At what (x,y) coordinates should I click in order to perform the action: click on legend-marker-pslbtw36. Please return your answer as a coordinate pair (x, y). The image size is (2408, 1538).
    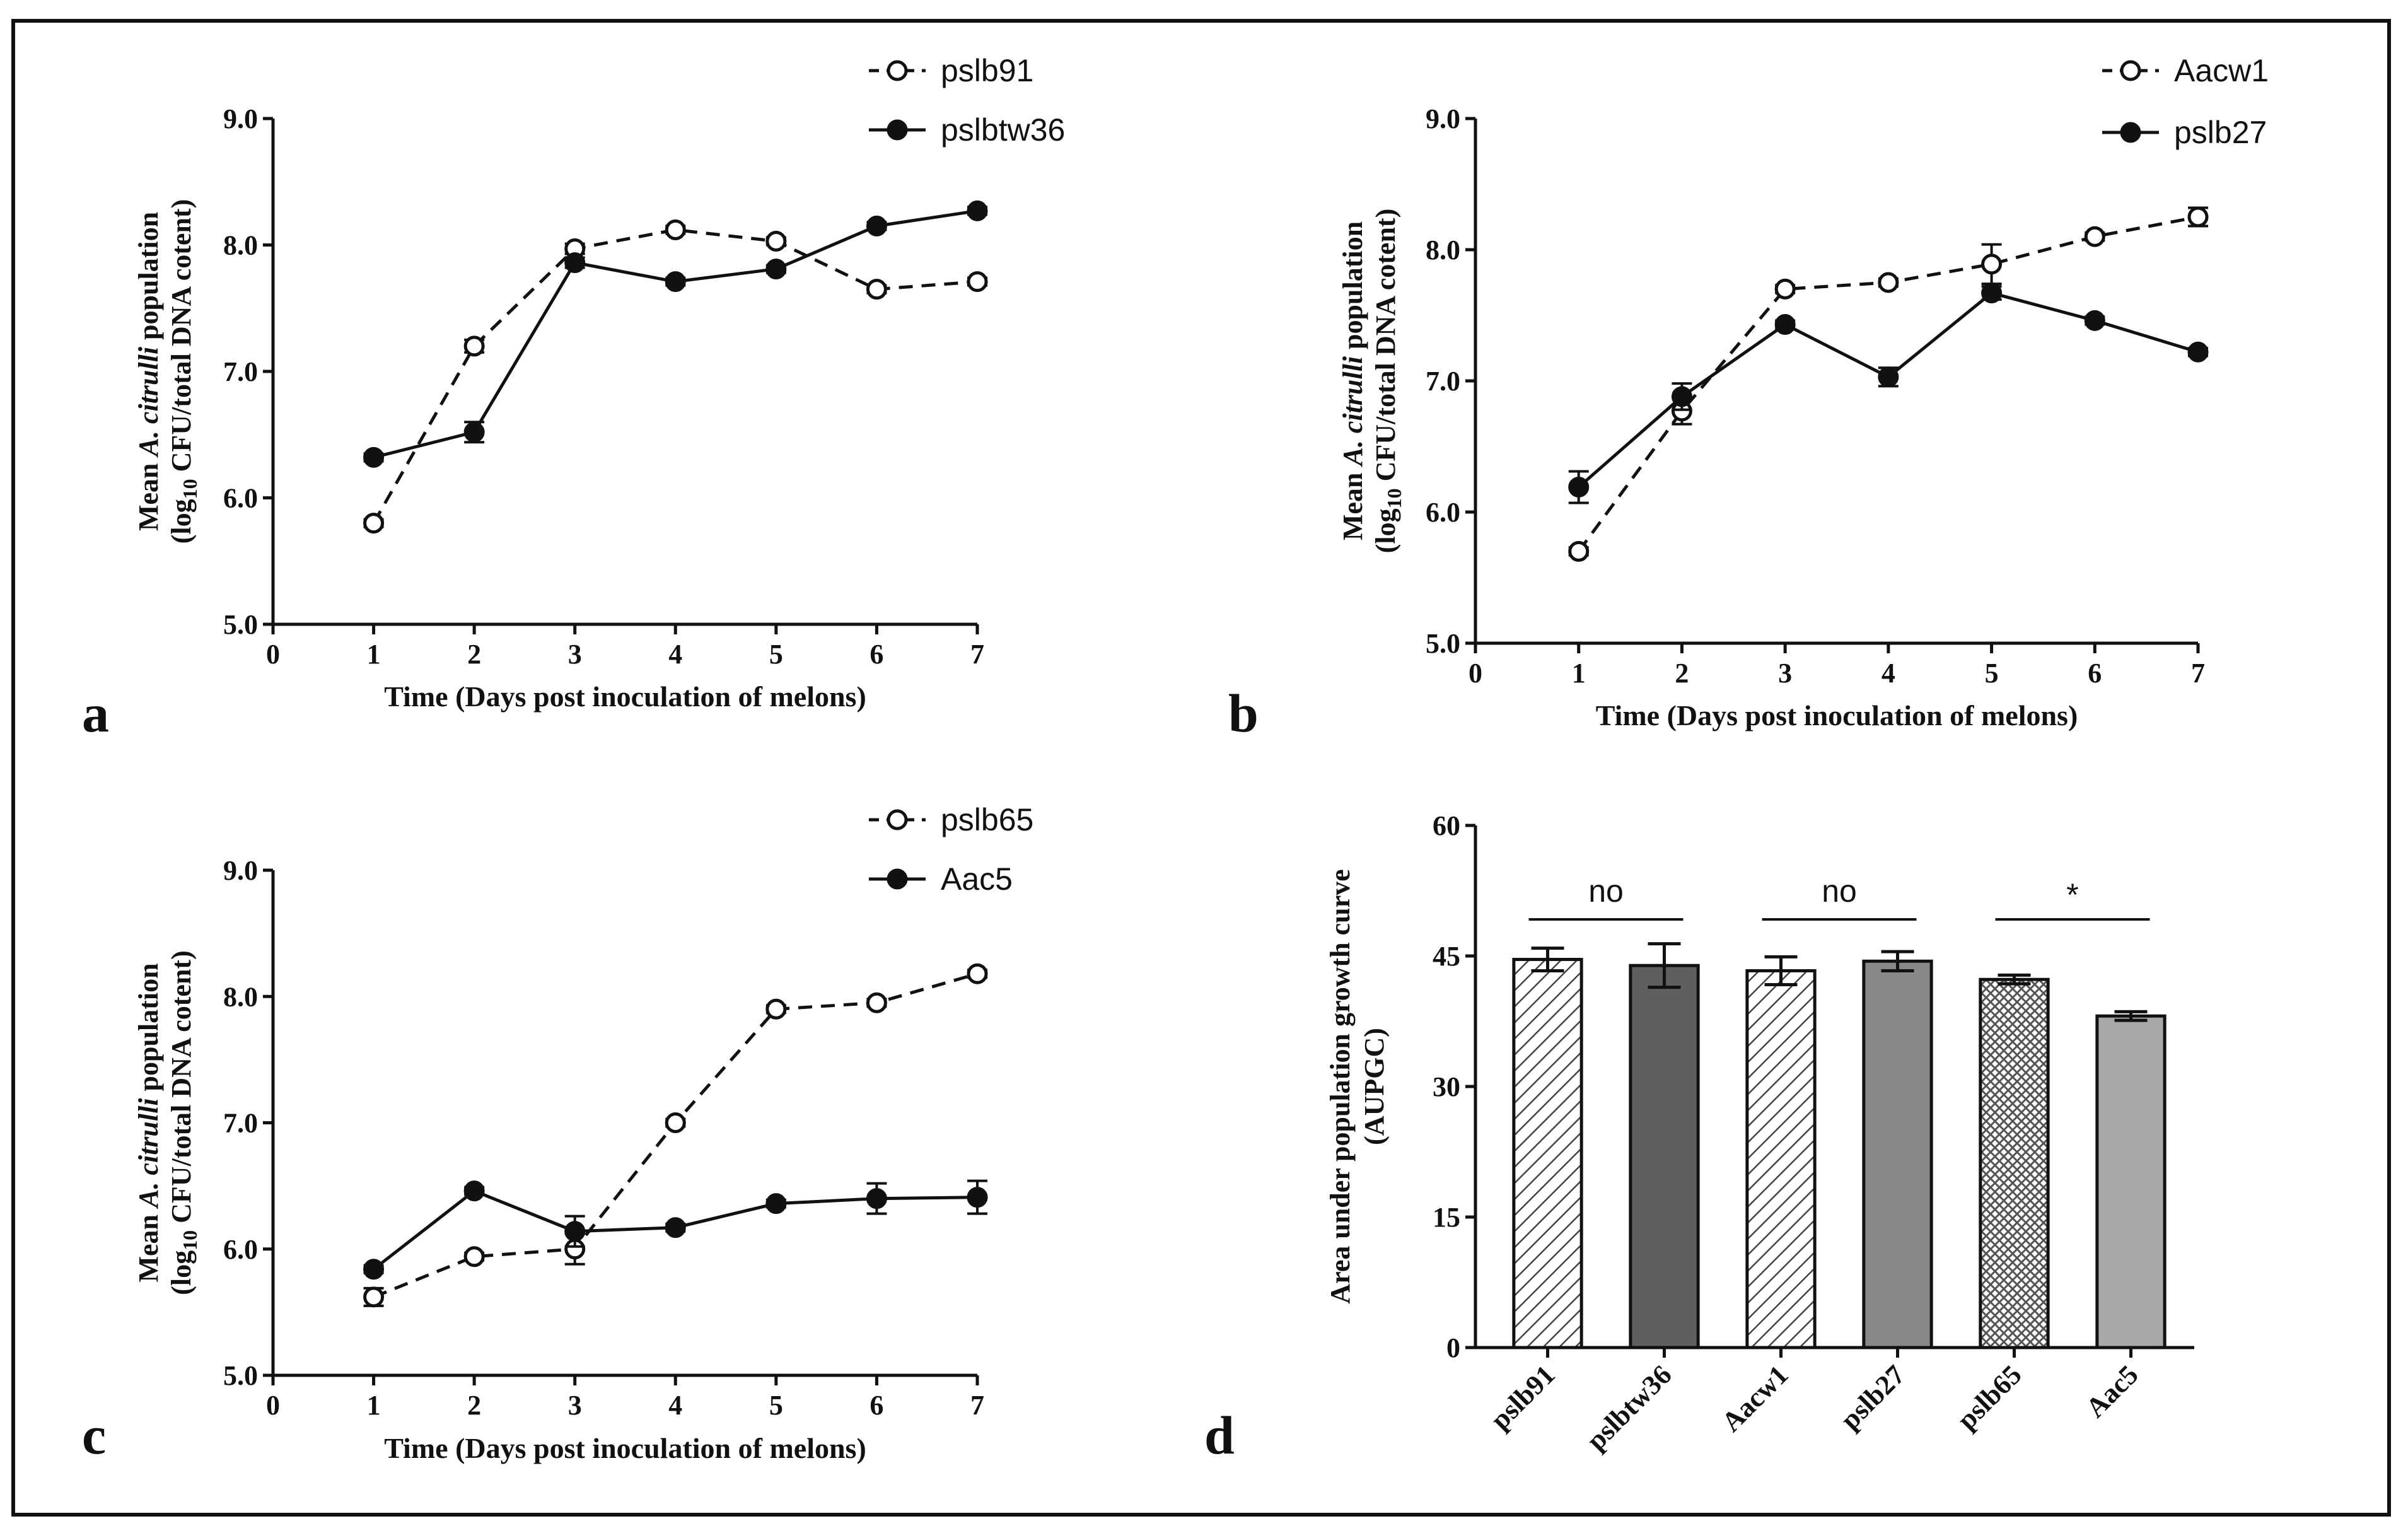
    Looking at the image, I should click on (897, 130).